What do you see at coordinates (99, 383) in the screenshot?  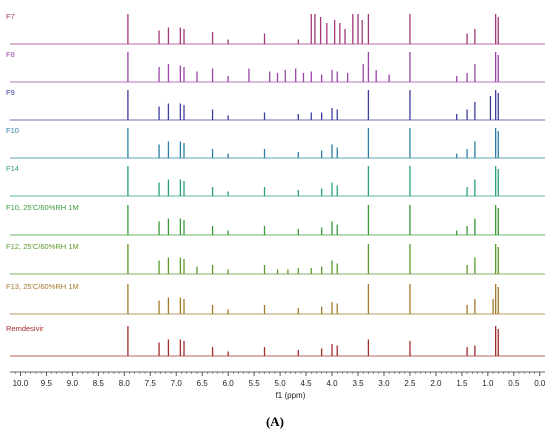 I see `x-tick-label-8.5: 8.5` at bounding box center [99, 383].